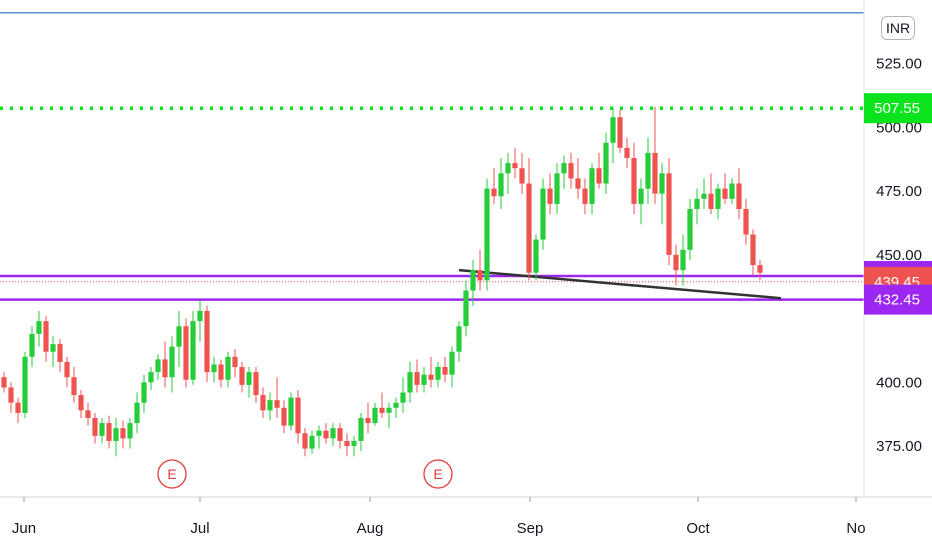 The image size is (932, 555). What do you see at coordinates (898, 28) in the screenshot?
I see `currency-badge: INR` at bounding box center [898, 28].